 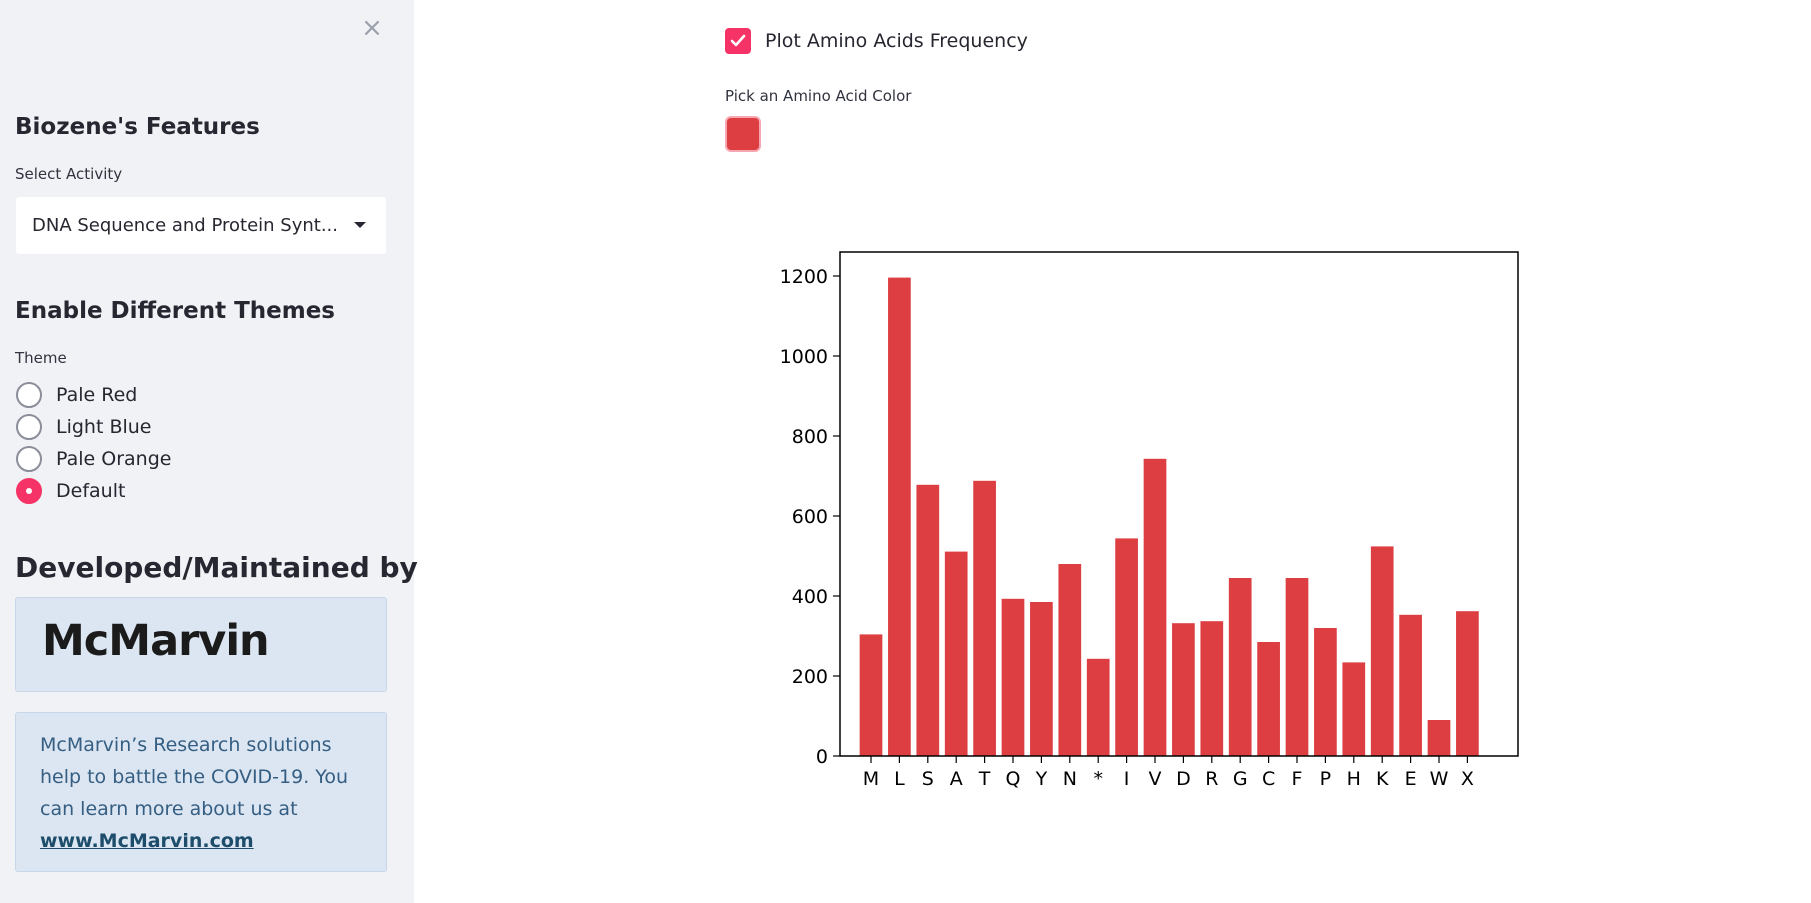 What do you see at coordinates (1211, 779) in the screenshot?
I see `x-tick-label: R` at bounding box center [1211, 779].